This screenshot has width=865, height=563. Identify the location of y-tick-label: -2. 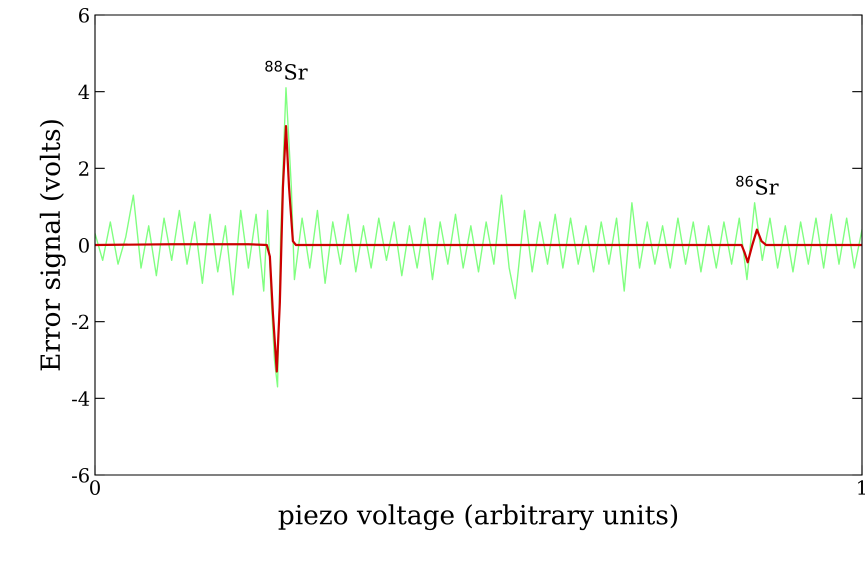
(80, 322).